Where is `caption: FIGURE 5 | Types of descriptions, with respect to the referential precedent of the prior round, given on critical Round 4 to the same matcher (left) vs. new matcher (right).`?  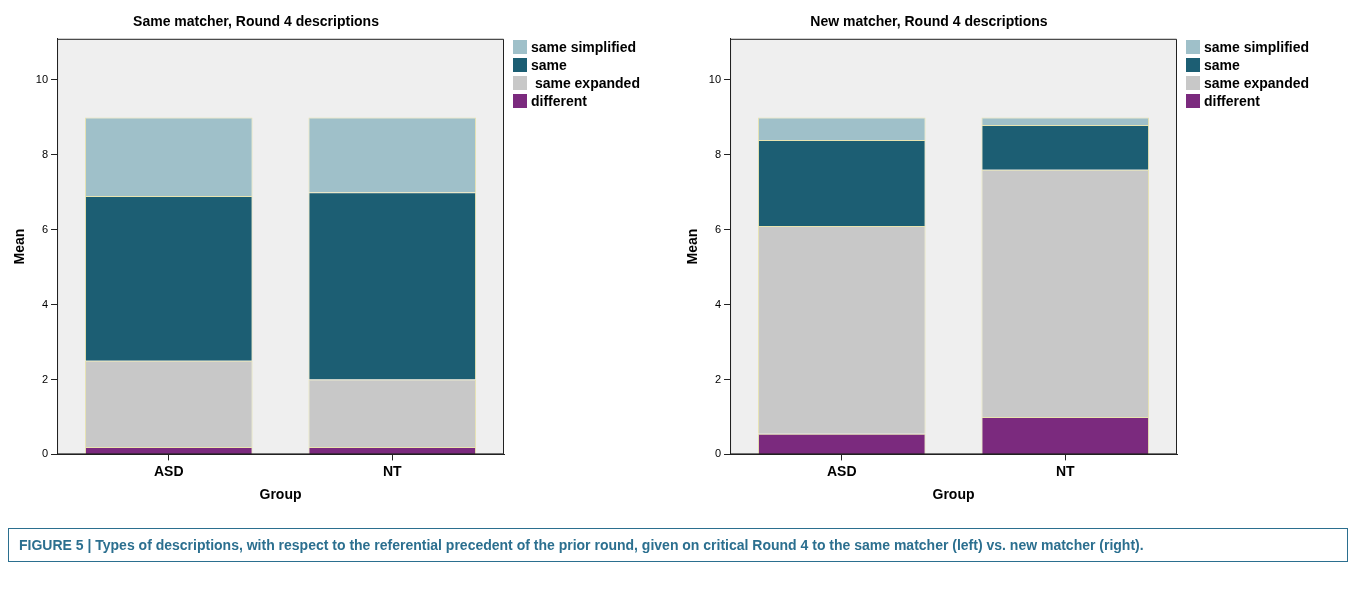
caption: FIGURE 5 | Types of descriptions, with respect to the referential precedent of the prior round, given on critical Round 4 to the same matcher (left) vs. new matcher (right). is located at coordinates (678, 545).